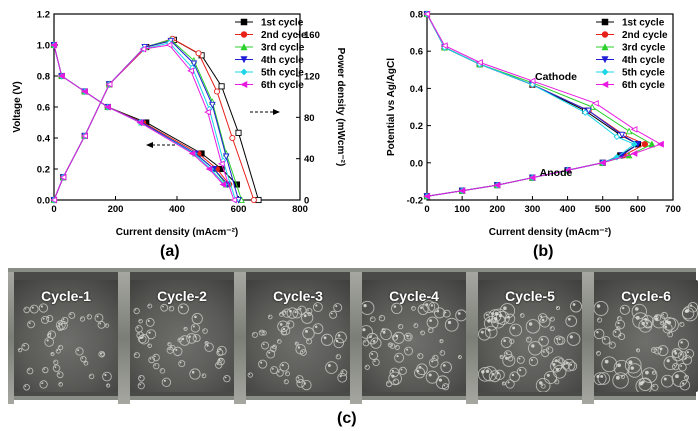 This screenshot has height=431, width=698. I want to click on bubble-texture, so click(182, 346).